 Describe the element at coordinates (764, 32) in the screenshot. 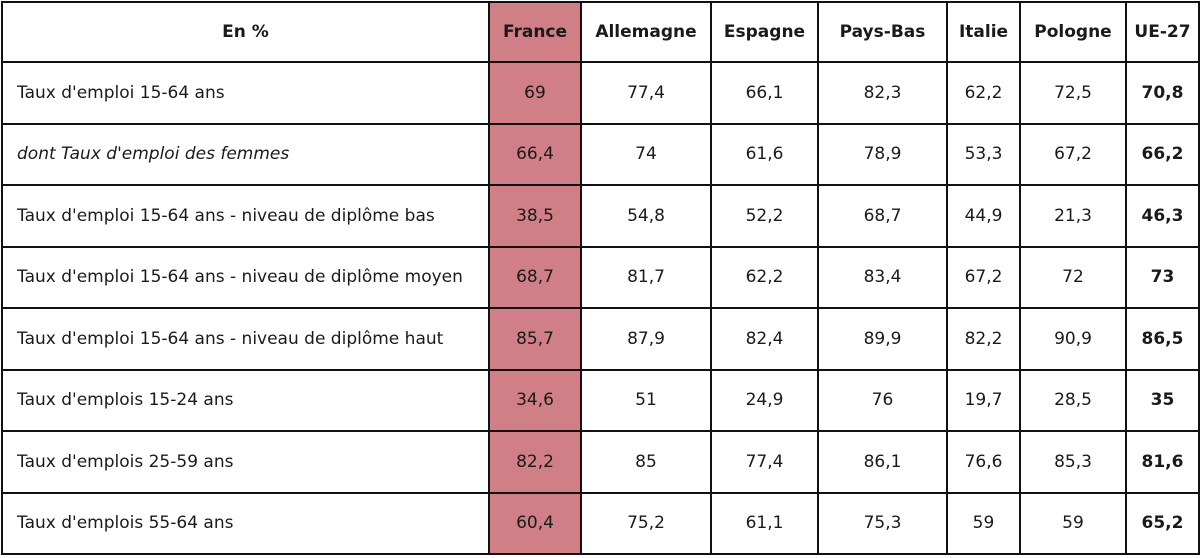

I see `column-header-espagne: Espagne` at that location.